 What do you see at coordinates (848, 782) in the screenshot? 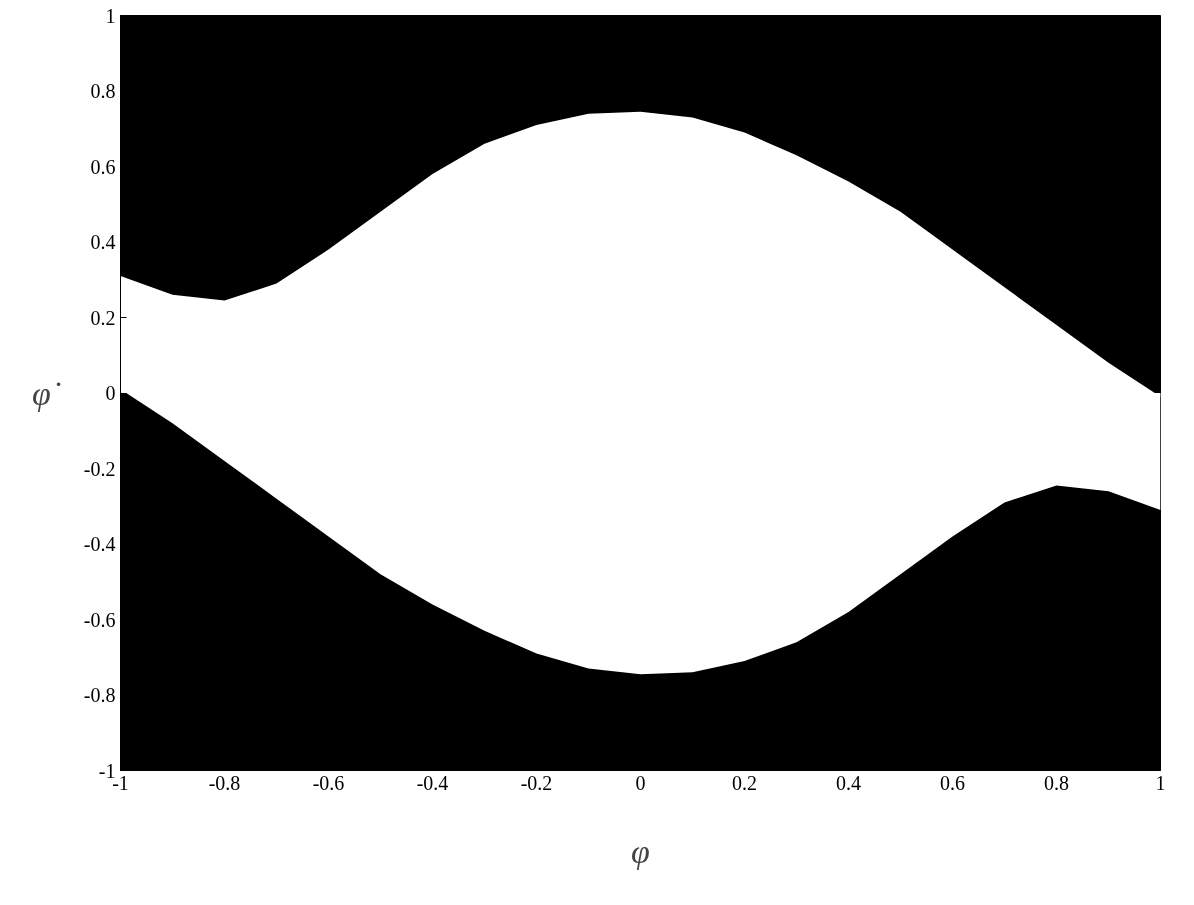
I see `x-tick-label: 0.4` at bounding box center [848, 782].